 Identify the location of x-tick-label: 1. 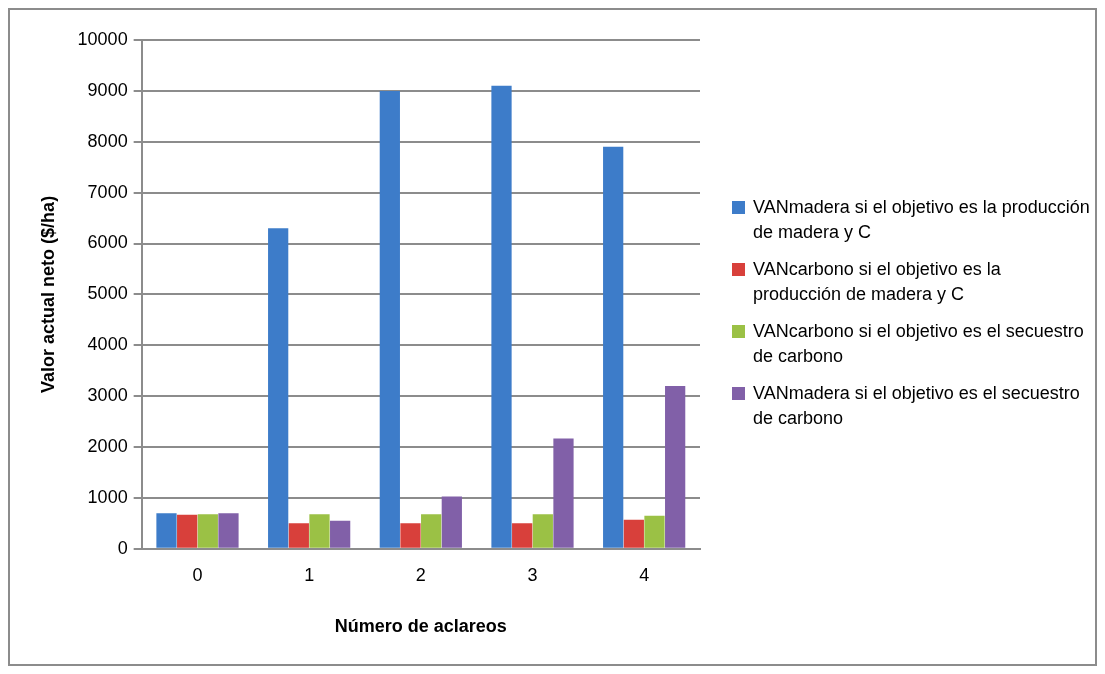
(309, 574).